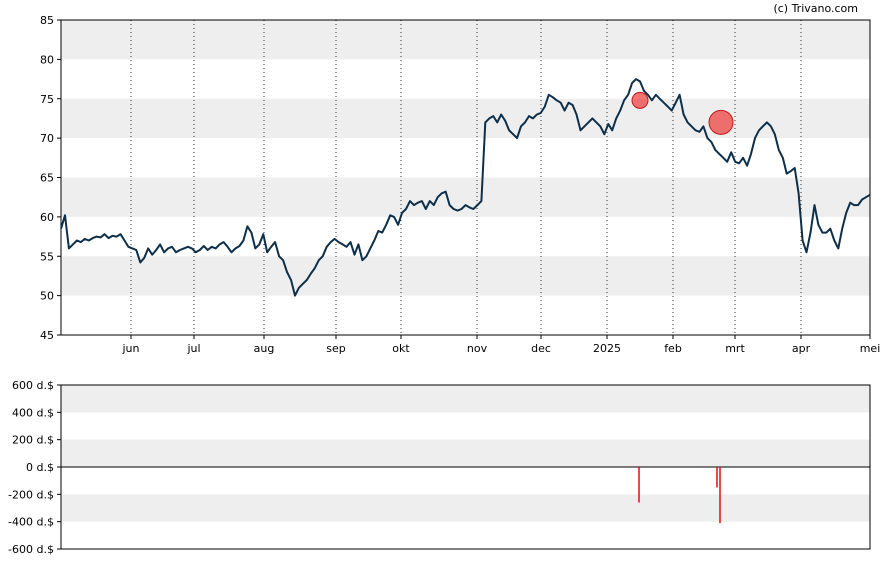 This screenshot has height=569, width=888. Describe the element at coordinates (815, 8) in the screenshot. I see `copyright-label: (c) Trivano.com` at that location.